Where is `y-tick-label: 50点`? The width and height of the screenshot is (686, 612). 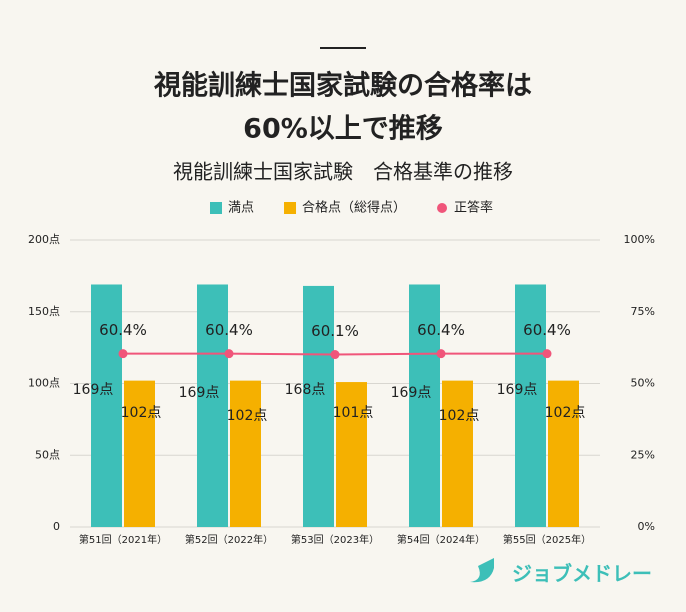 y-tick-label: 50点 is located at coordinates (47, 454).